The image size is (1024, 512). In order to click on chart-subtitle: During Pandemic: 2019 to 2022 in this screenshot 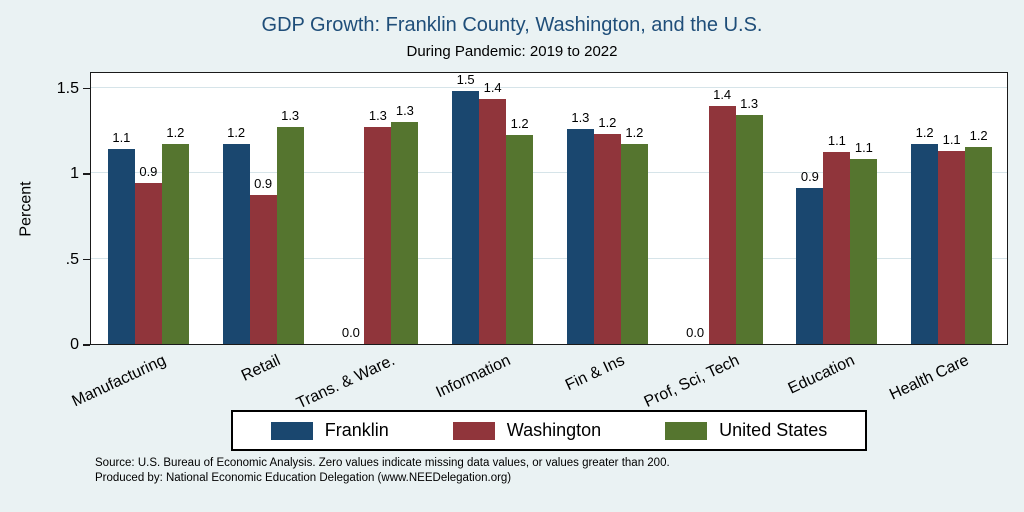, I will do `click(512, 51)`.